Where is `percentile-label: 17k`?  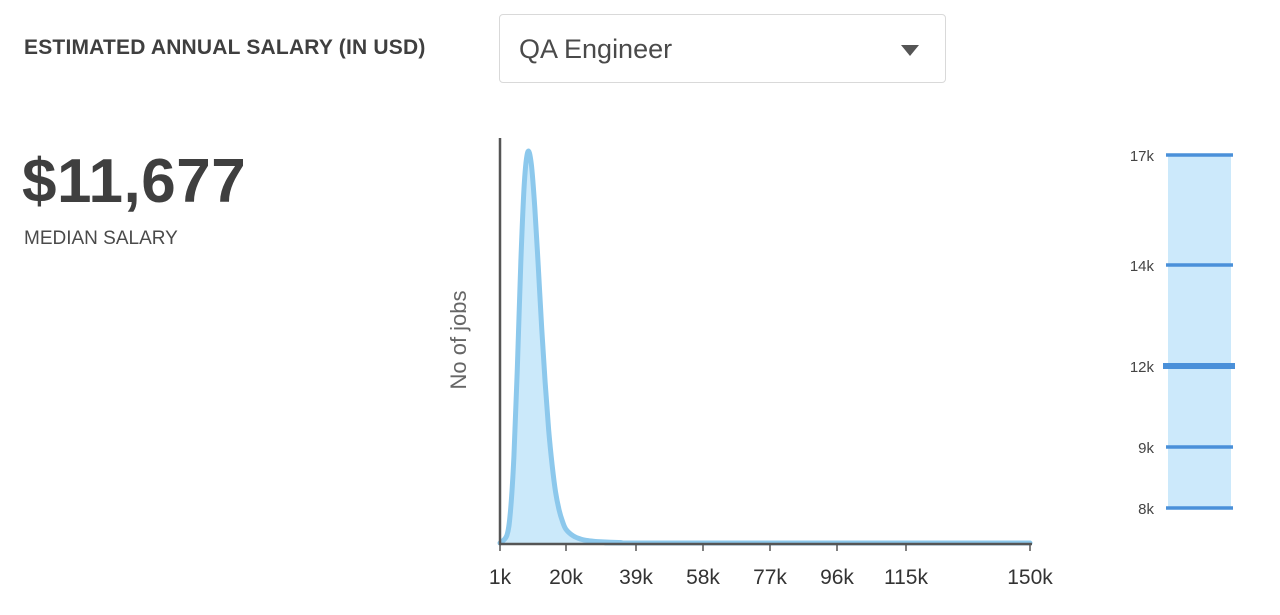 percentile-label: 17k is located at coordinates (1142, 156).